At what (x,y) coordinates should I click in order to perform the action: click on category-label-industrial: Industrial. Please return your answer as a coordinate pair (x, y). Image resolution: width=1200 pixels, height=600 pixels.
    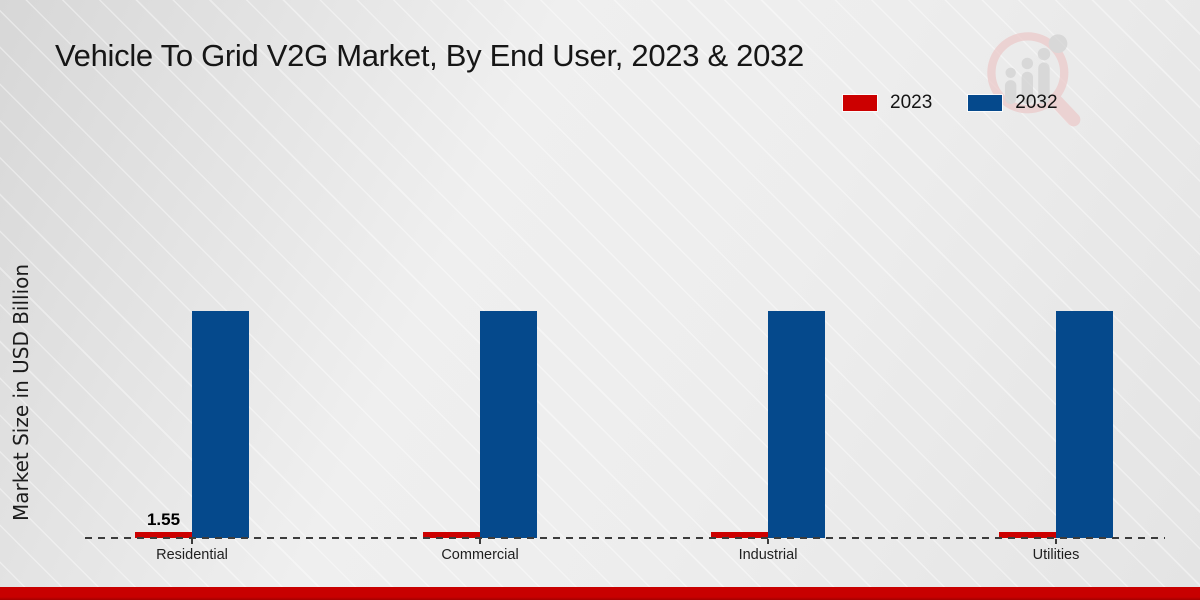
    Looking at the image, I should click on (768, 555).